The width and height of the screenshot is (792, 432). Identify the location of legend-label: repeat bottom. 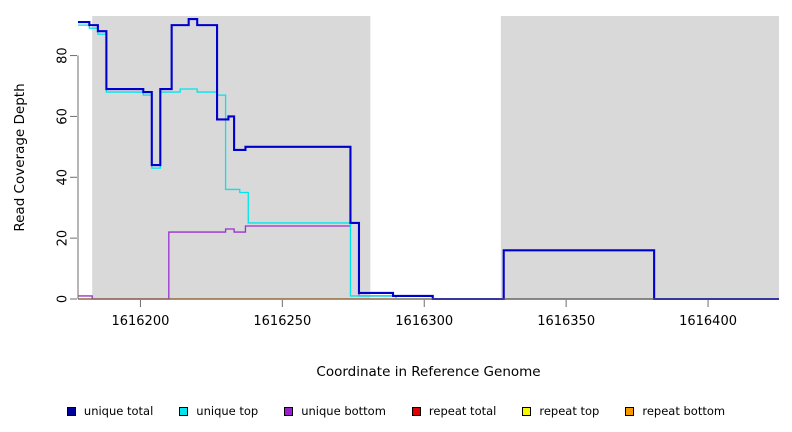
(684, 411).